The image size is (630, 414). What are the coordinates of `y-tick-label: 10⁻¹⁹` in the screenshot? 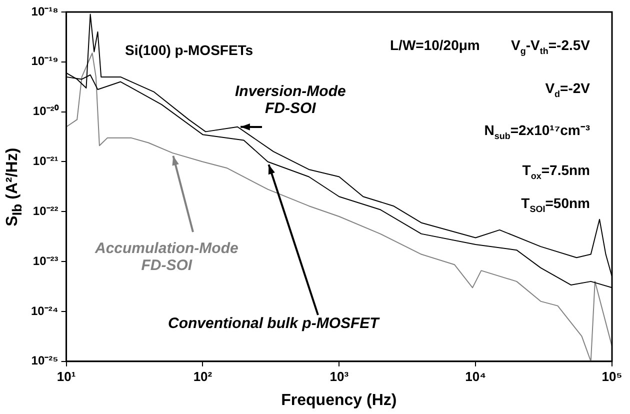 It's located at (44, 61).